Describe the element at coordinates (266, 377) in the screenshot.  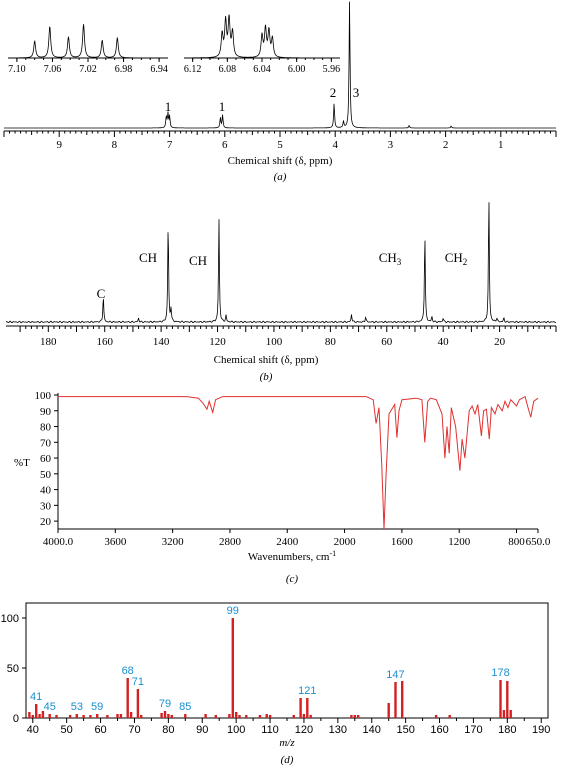
I see `caption-b: (b)` at that location.